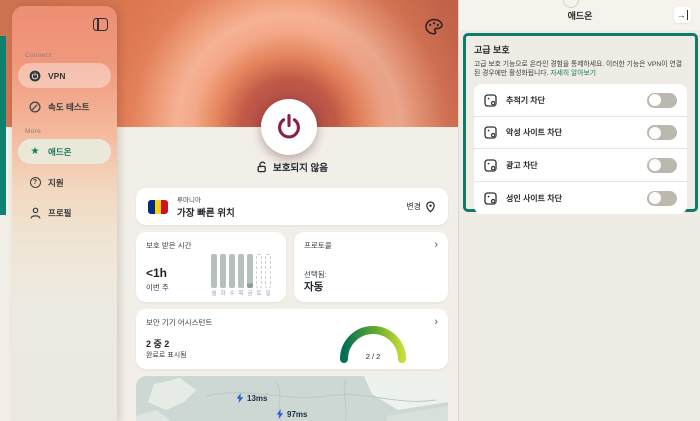  What do you see at coordinates (158, 206) in the screenshot?
I see `romania-flag-icon` at bounding box center [158, 206].